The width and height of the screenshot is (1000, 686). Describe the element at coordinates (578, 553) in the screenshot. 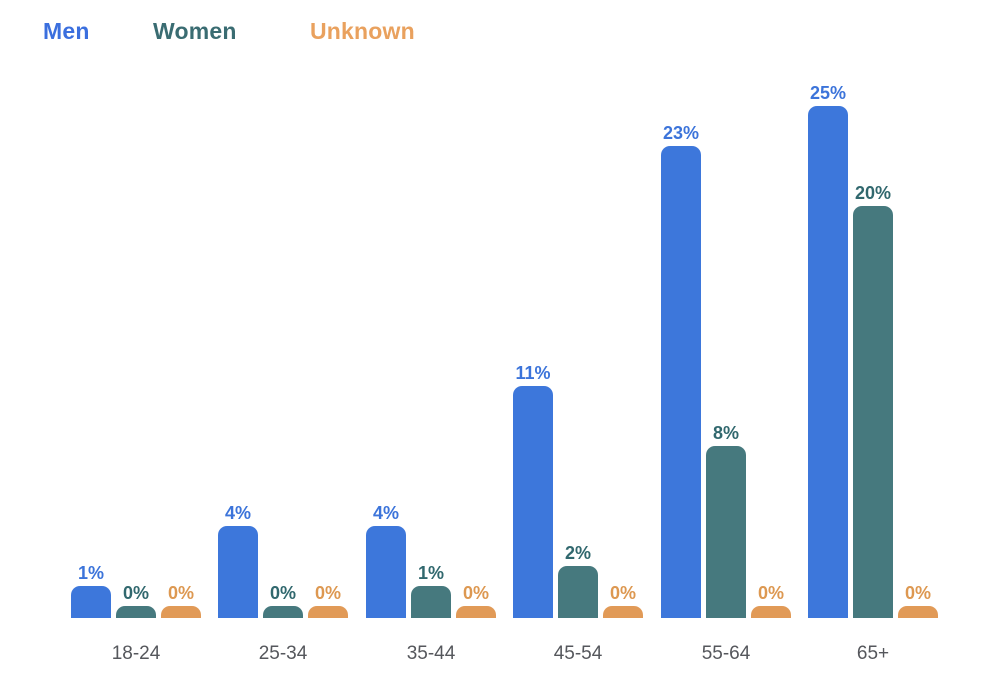

I see `value-label-women-45-54: 2%` at that location.